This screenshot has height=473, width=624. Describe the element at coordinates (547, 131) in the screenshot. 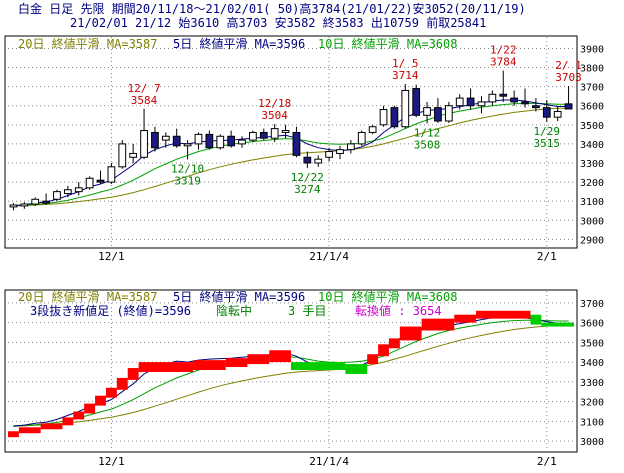

I see `low-date-label: 1/29` at that location.